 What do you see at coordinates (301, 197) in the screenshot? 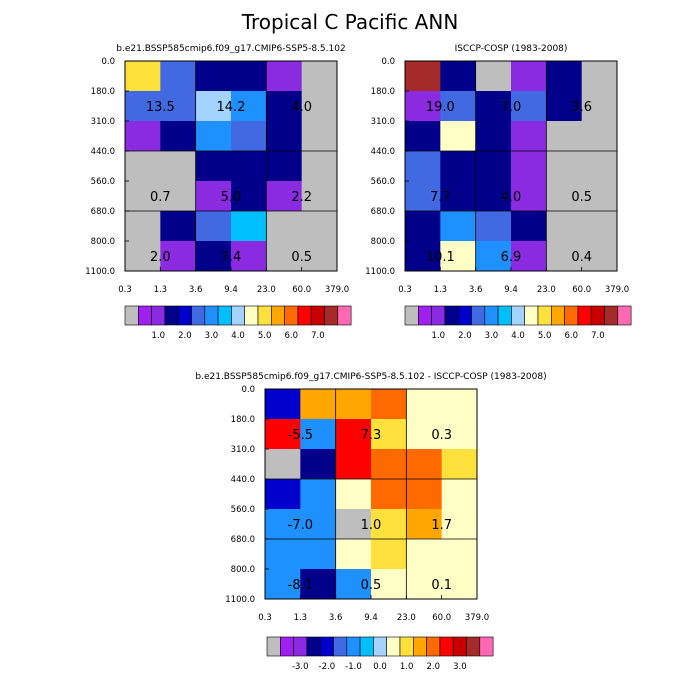
I see `box-value-label: 2.2` at bounding box center [301, 197].